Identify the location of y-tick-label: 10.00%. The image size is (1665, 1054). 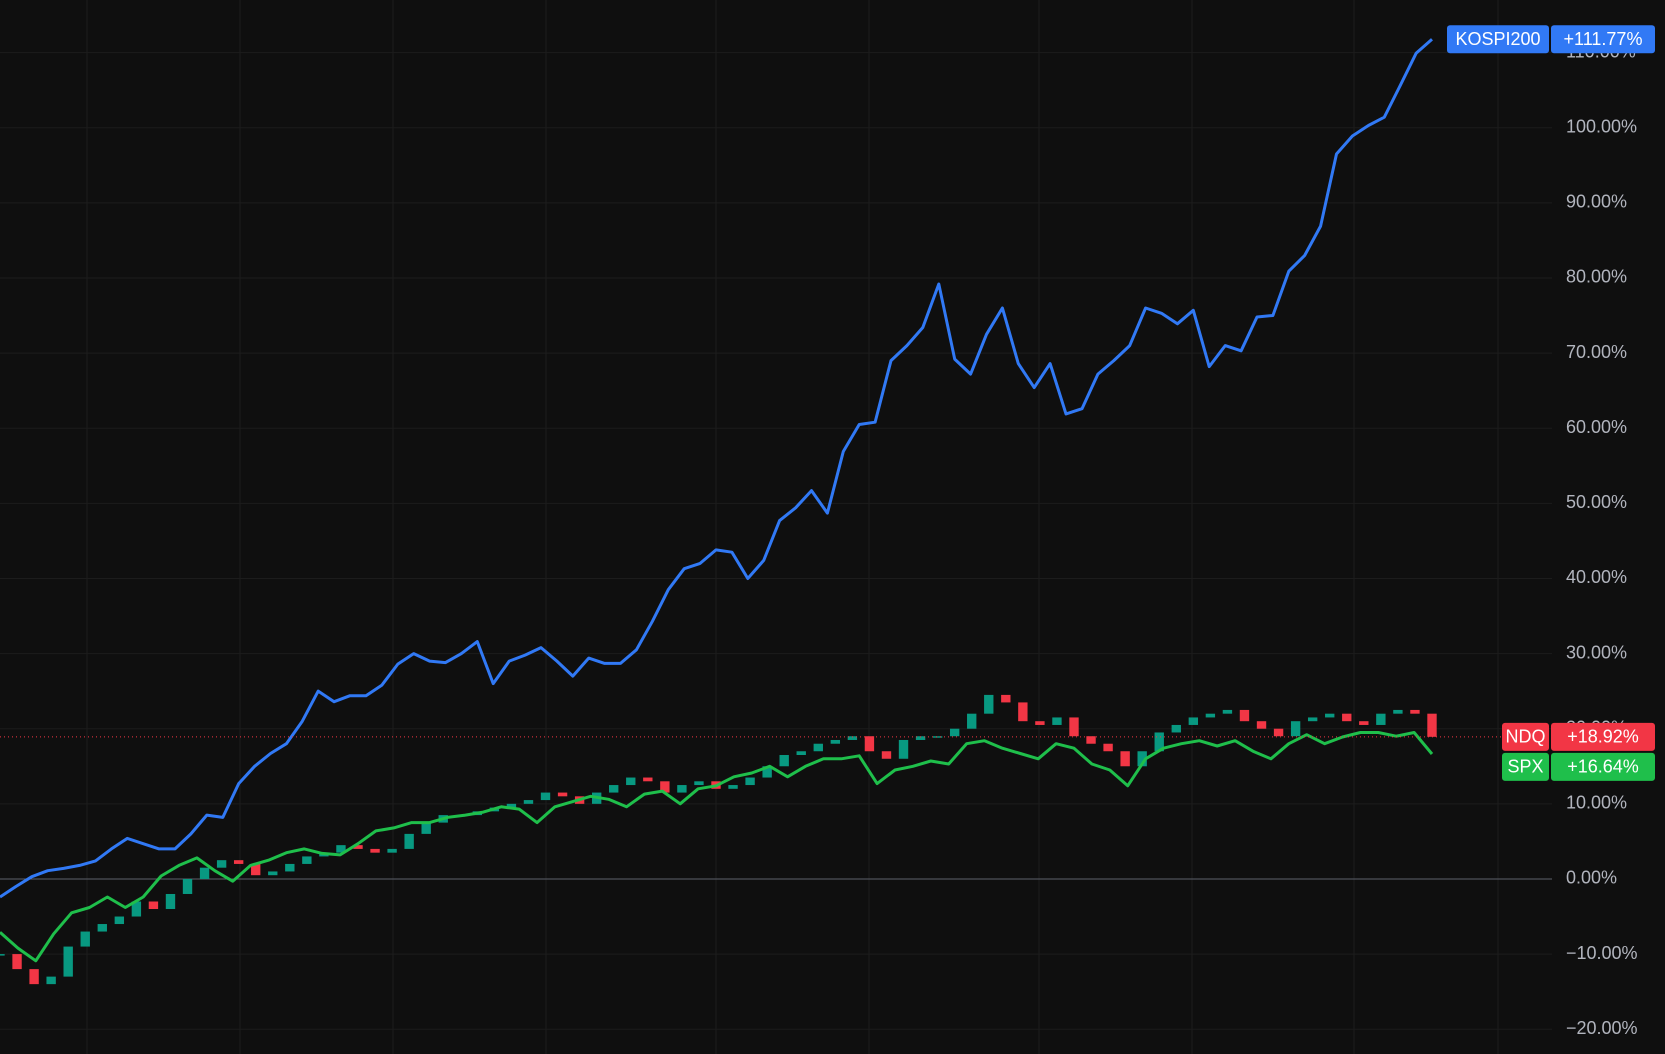
(1596, 803).